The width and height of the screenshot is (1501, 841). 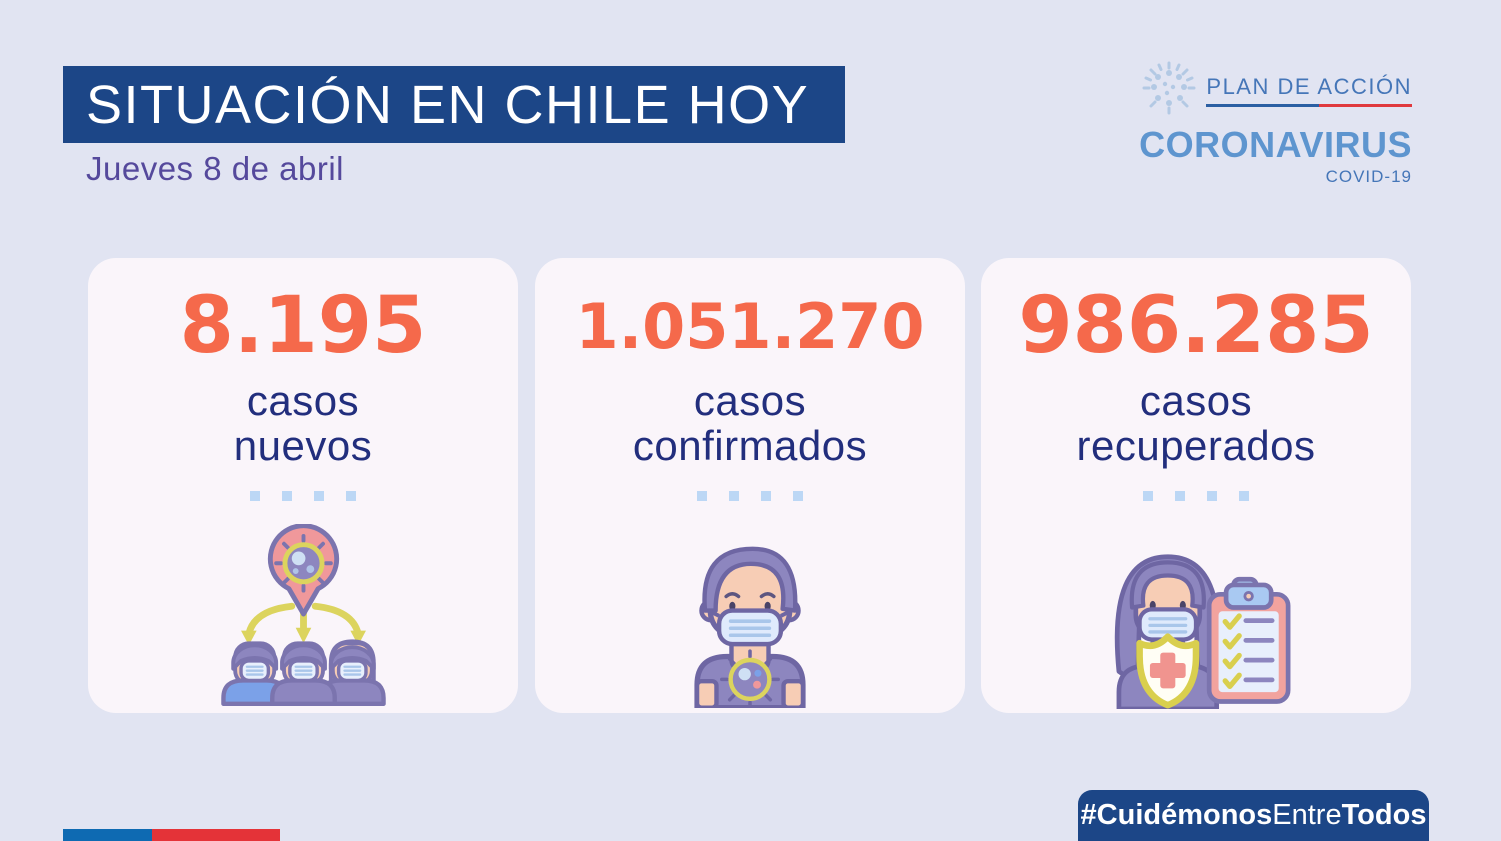 What do you see at coordinates (750, 615) in the screenshot?
I see `masked-man-virus-icon` at bounding box center [750, 615].